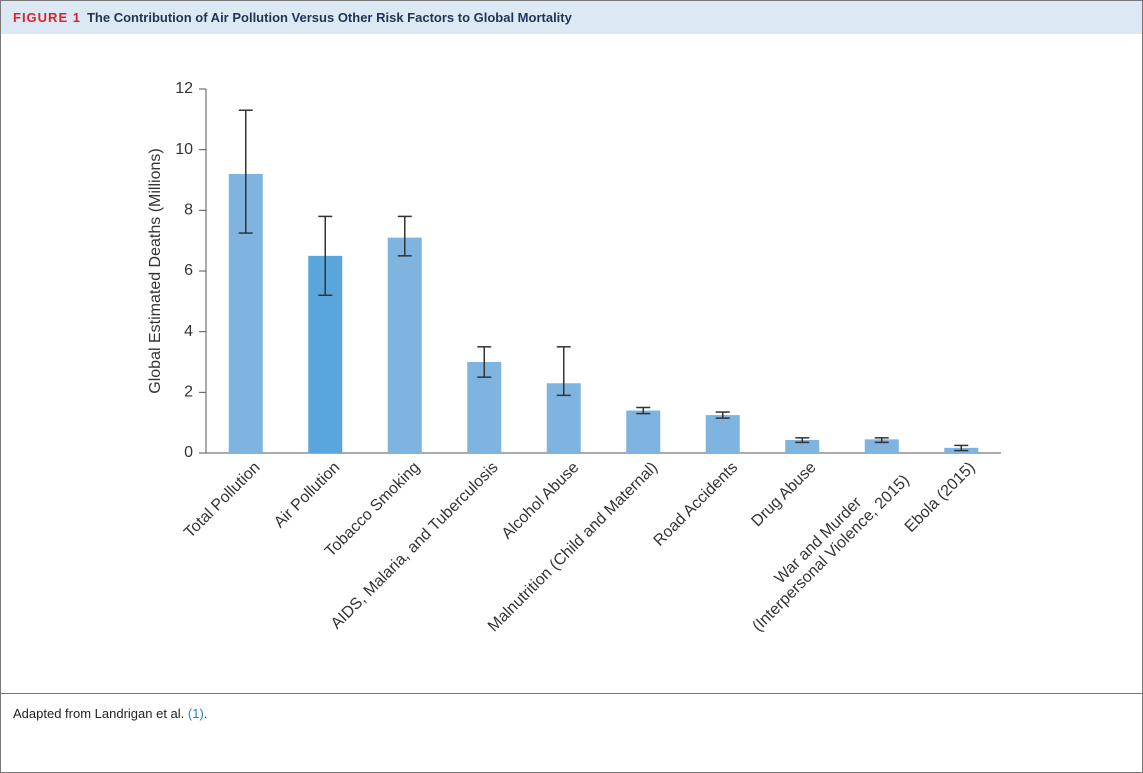 This screenshot has height=773, width=1143. Describe the element at coordinates (188, 452) in the screenshot. I see `y-tick-label: 0` at that location.